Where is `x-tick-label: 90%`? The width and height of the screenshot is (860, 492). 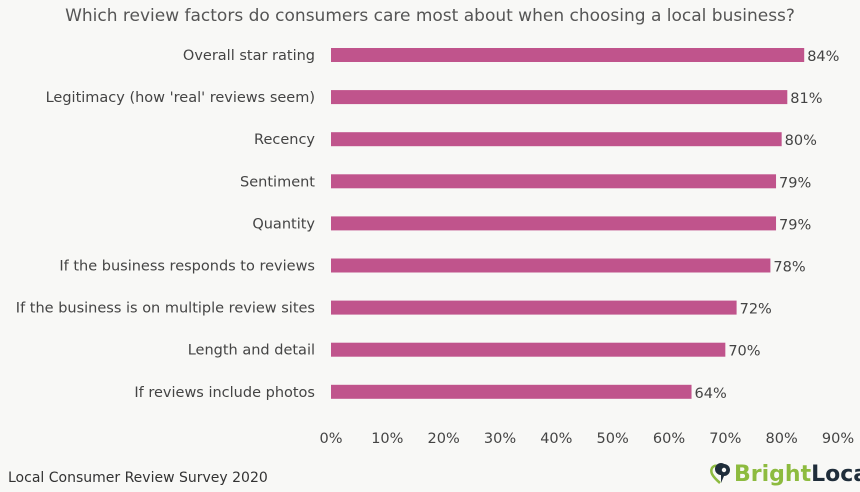 x-tick-label: 90% is located at coordinates (838, 439).